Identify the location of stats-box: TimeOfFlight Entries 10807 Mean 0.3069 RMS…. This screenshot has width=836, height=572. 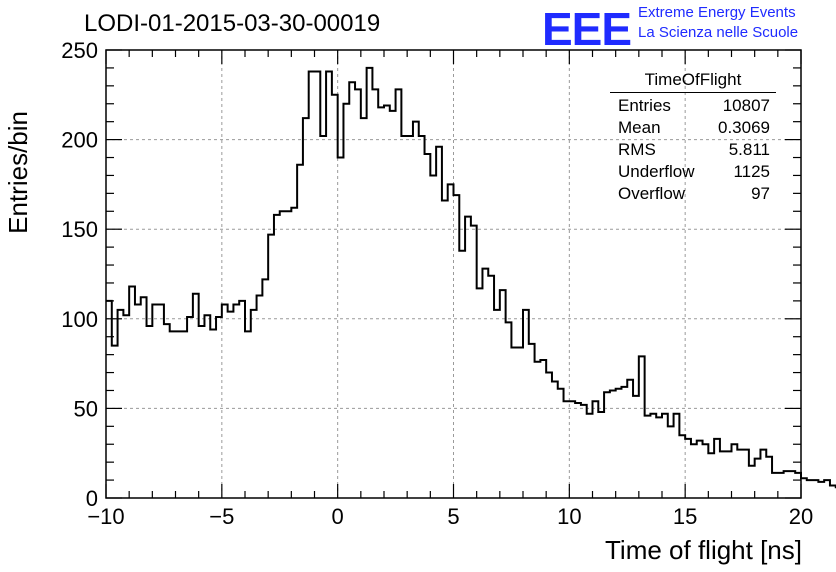
(693, 137).